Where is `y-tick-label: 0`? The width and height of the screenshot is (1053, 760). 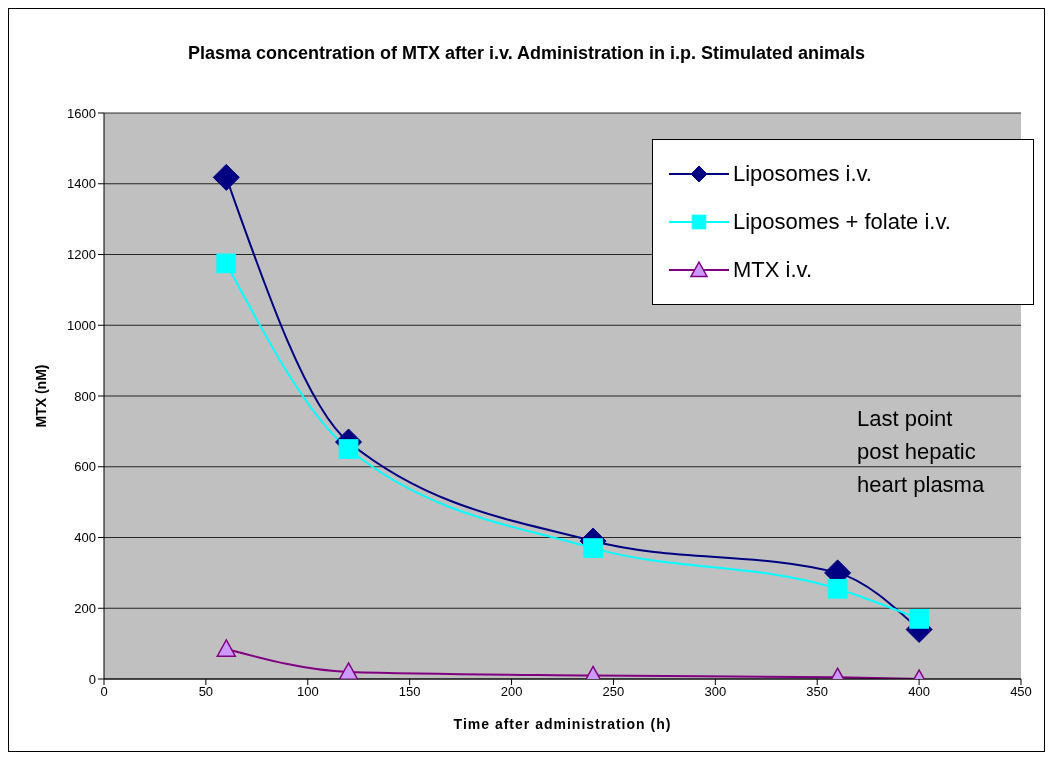 y-tick-label: 0 is located at coordinates (92, 679).